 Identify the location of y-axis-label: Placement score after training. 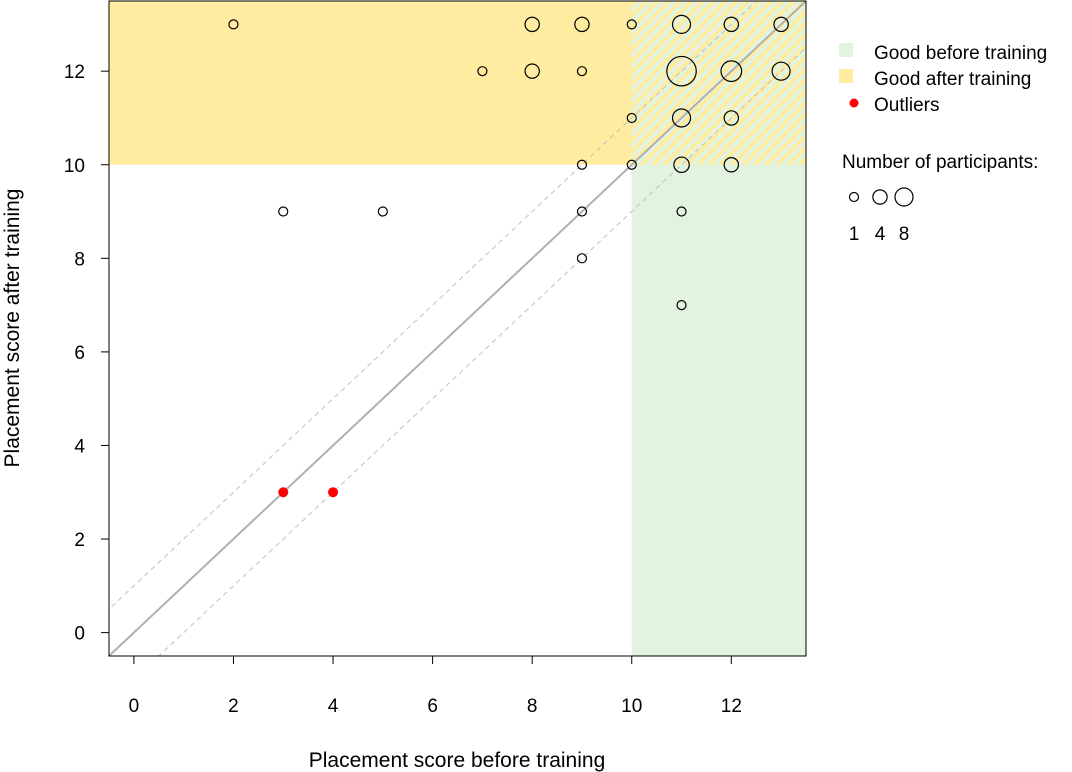
(12, 328).